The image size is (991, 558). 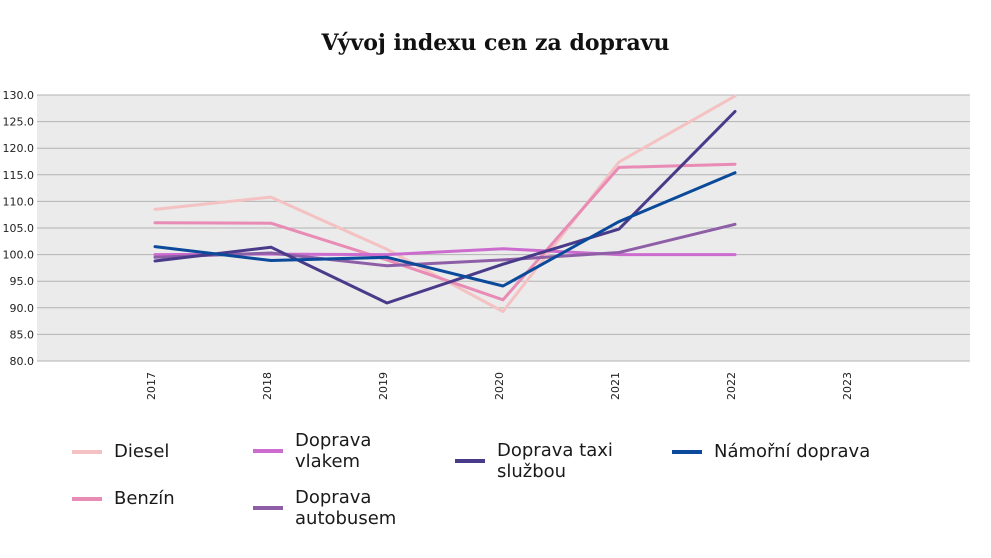 I want to click on legend-label-doprava-vlakem: Doprava vlakem, so click(x=333, y=451).